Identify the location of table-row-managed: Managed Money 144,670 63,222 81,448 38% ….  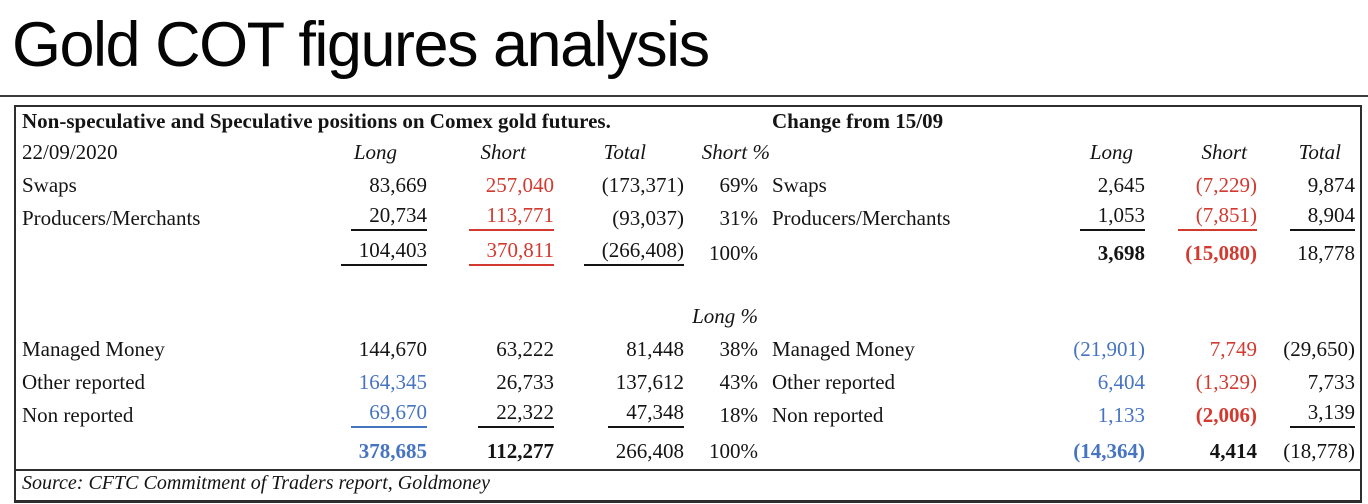
(688, 350).